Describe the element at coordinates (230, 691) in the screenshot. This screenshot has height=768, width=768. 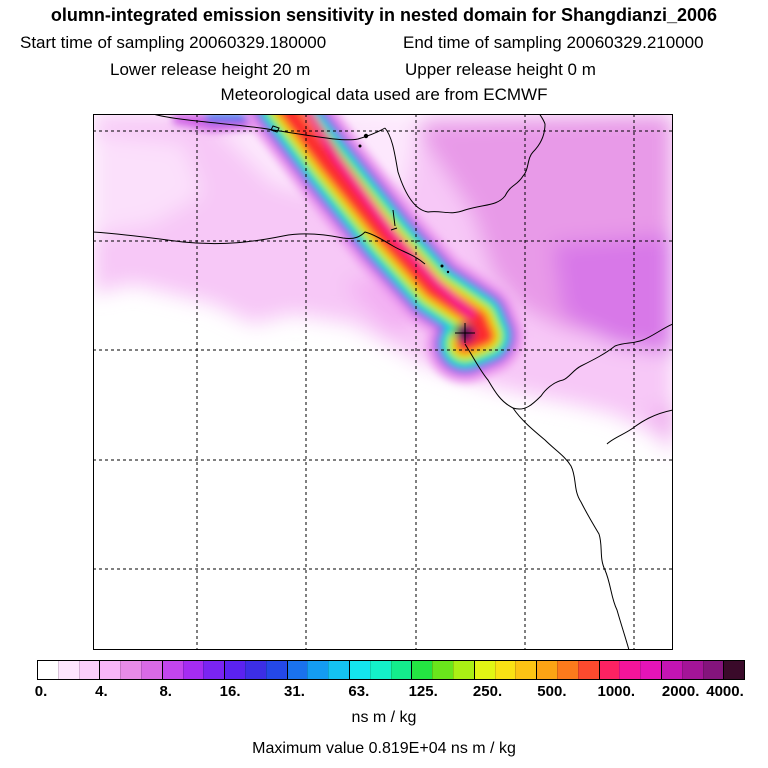
I see `legend-tick-label: 16.` at that location.